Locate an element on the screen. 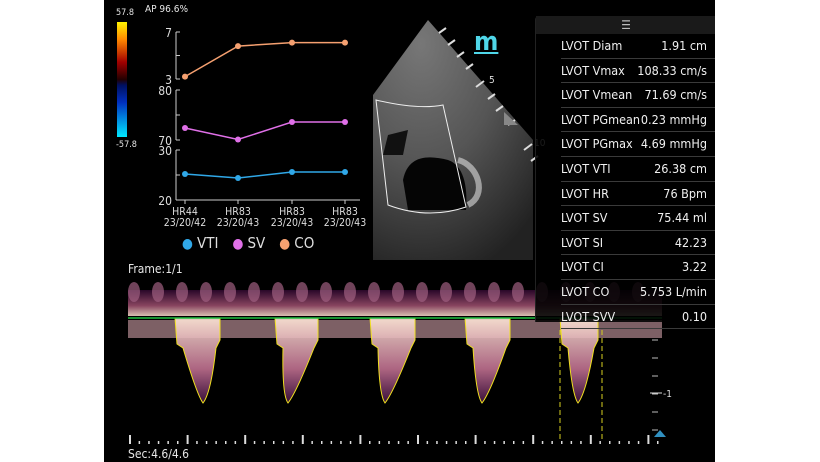 This screenshot has height=462, width=820. measurement-value: 108.33 cm/s is located at coordinates (672, 70).